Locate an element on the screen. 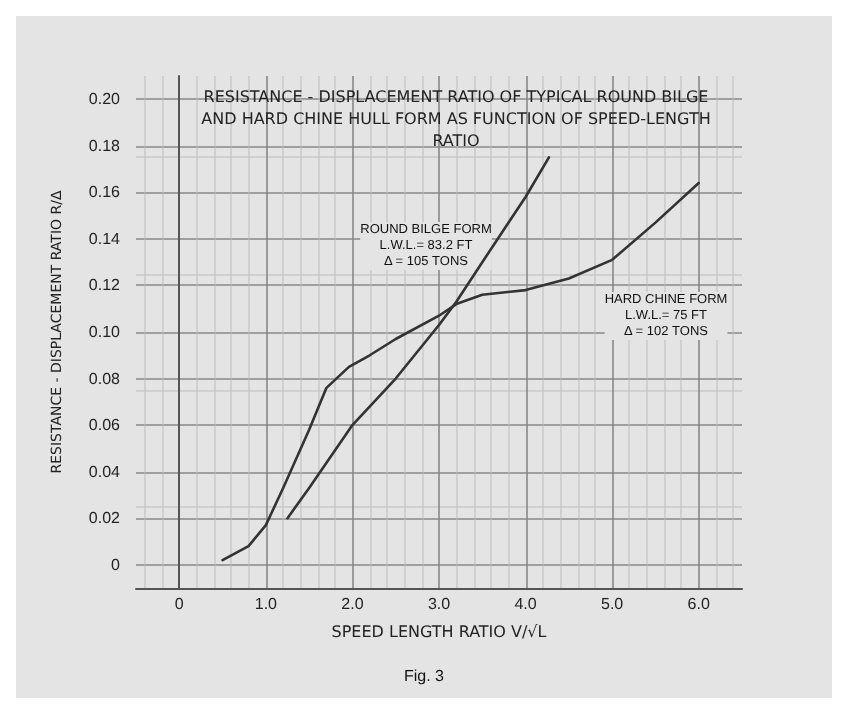  x-tick-label: 2.0 is located at coordinates (353, 604).